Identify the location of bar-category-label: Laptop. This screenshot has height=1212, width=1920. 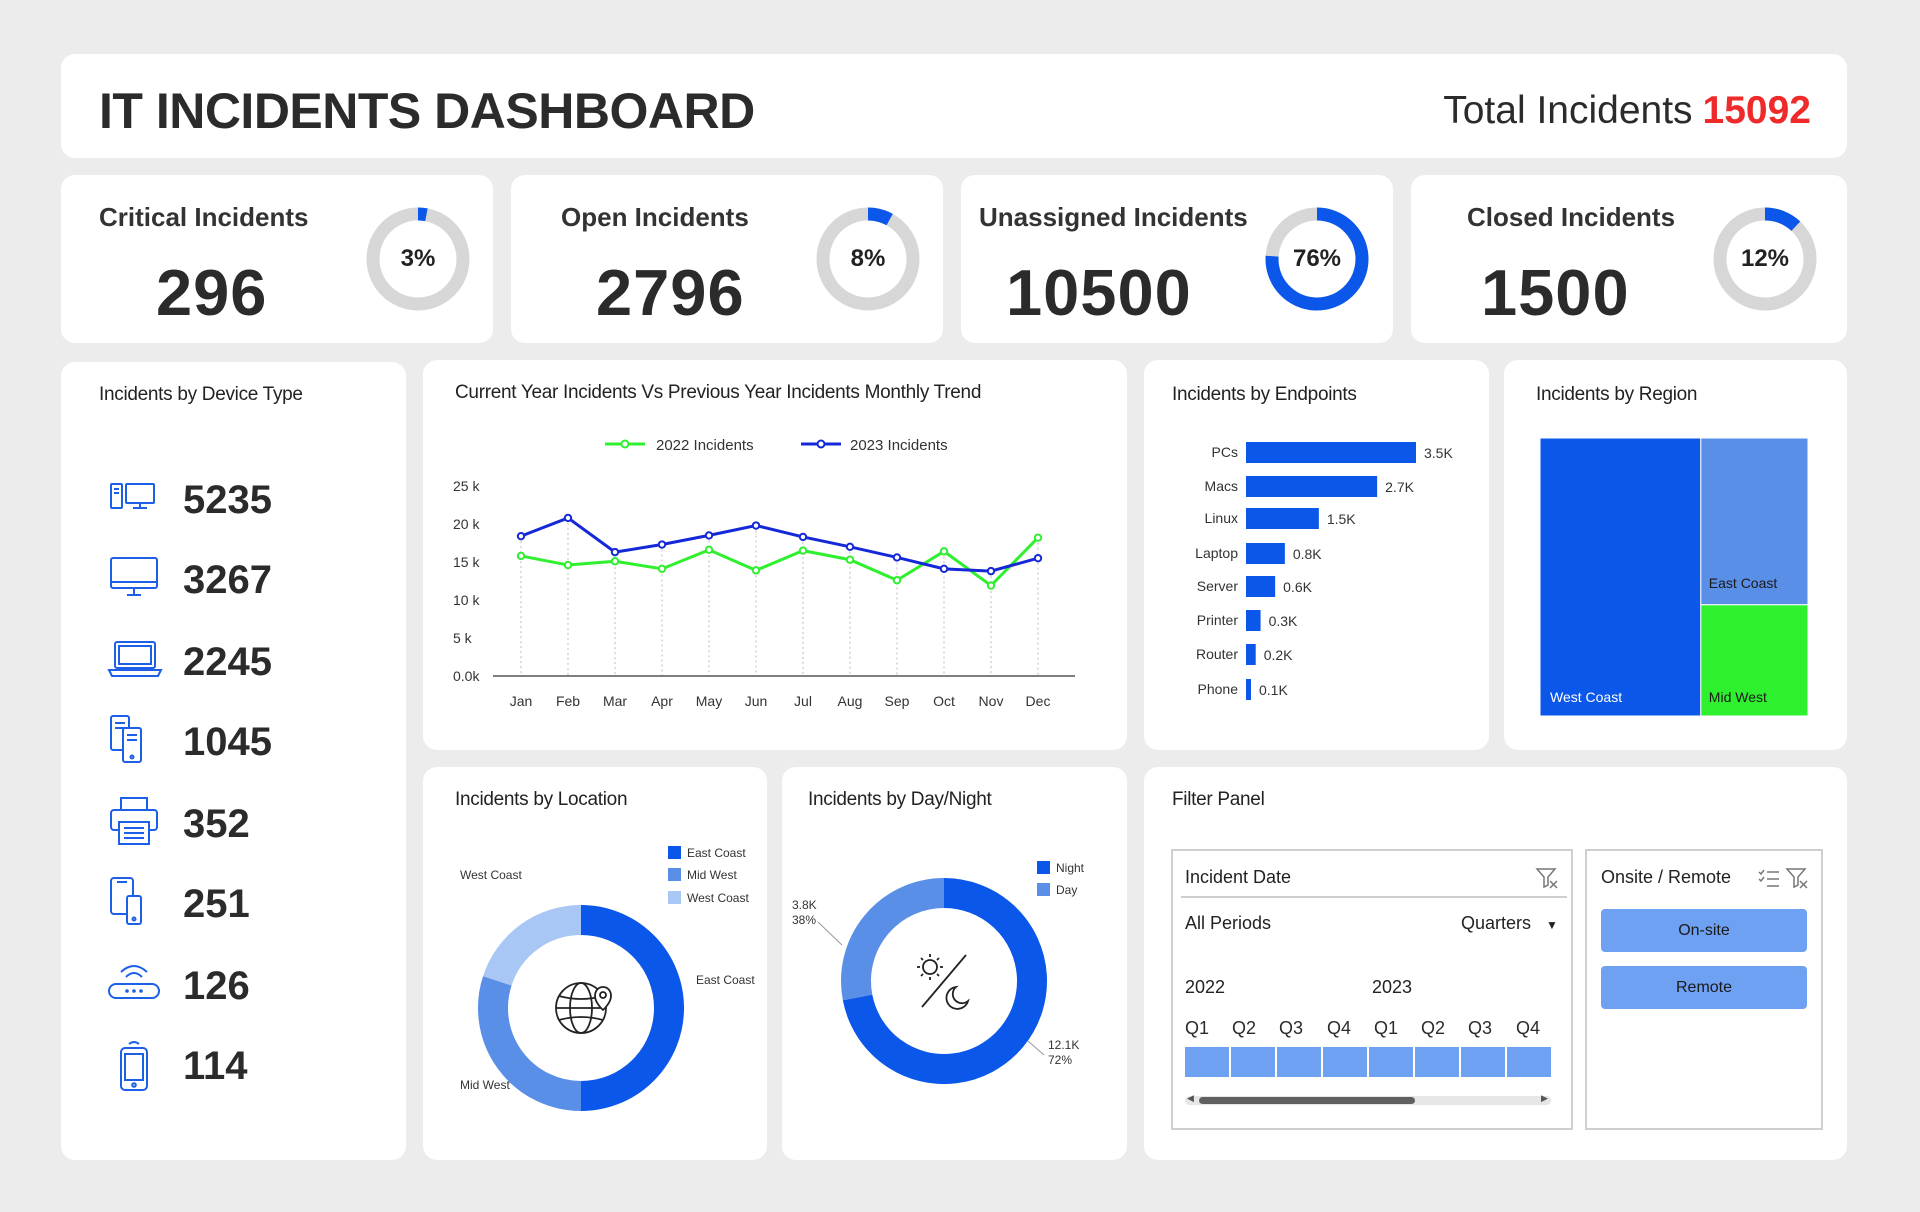
(1216, 553).